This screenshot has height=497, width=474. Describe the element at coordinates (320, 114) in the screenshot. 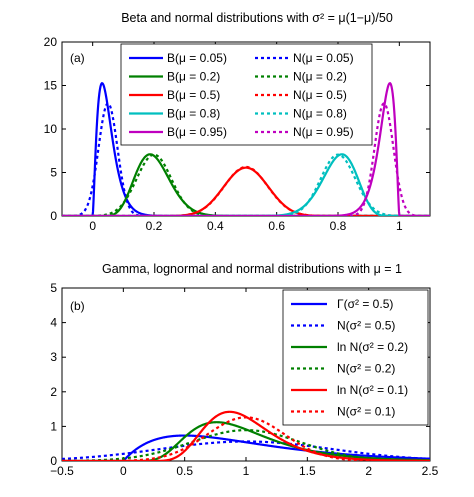

I see `legend-label: N(μ = 0.8)` at that location.